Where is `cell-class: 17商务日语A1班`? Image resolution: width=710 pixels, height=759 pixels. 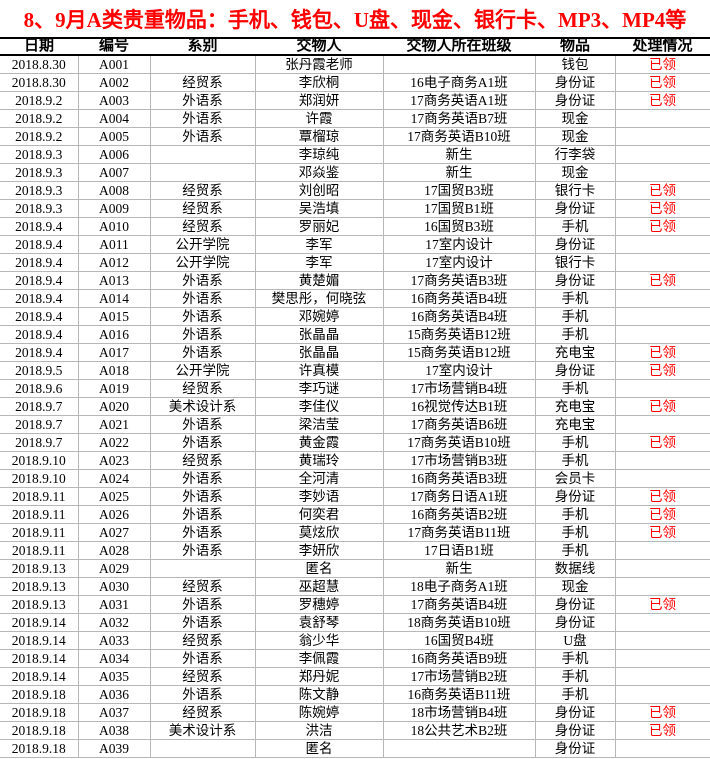 cell-class: 17商务日语A1班 is located at coordinates (459, 496).